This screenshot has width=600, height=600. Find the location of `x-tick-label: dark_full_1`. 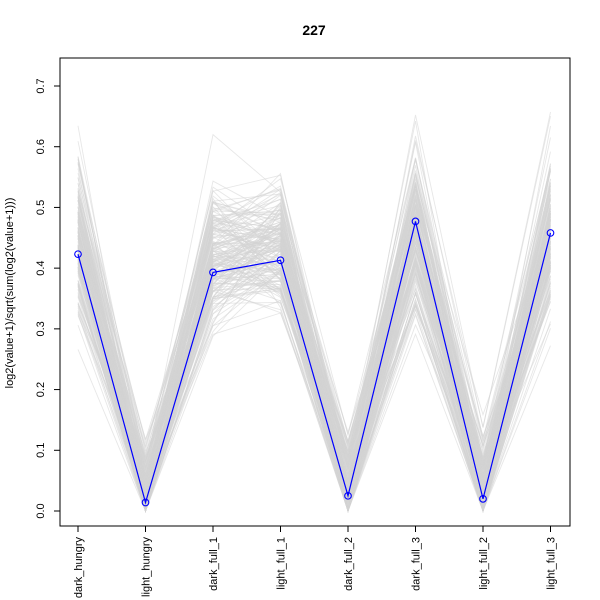

x-tick-label: dark_full_1 is located at coordinates (214, 564).